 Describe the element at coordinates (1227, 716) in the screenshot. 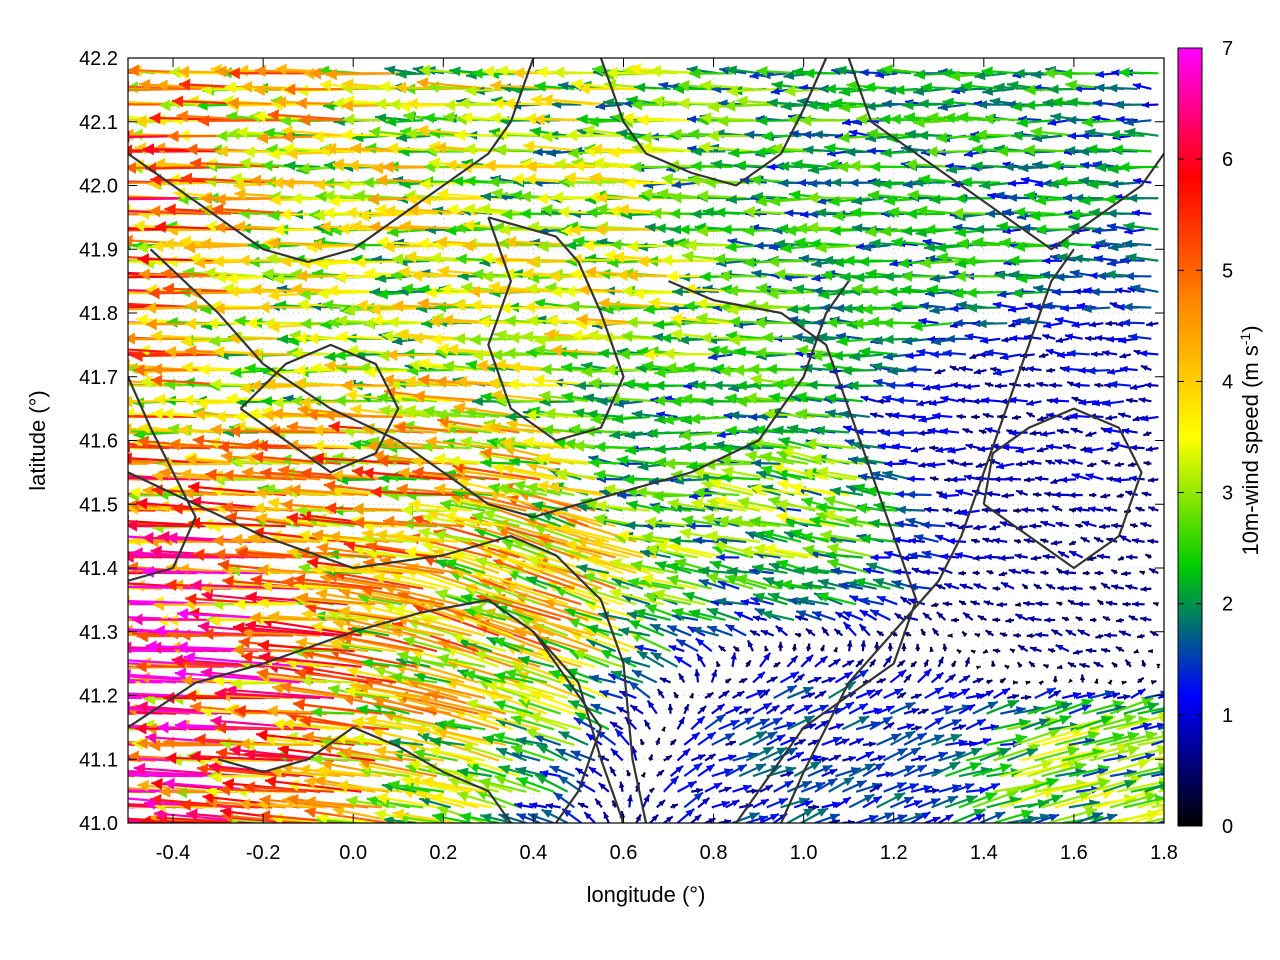

I see `colorbar-tick-label: 1` at that location.